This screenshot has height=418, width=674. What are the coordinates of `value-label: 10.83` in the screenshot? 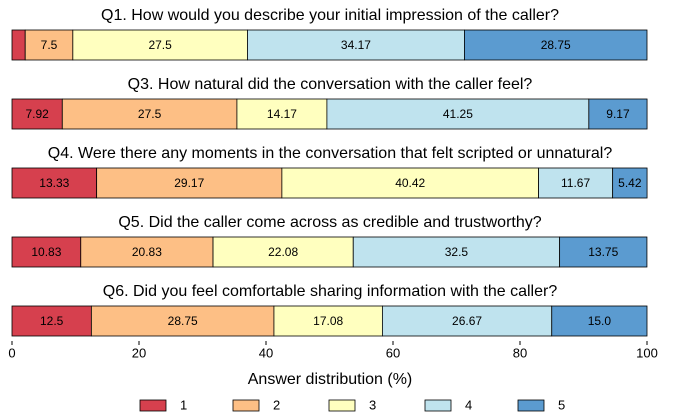 It's located at (46, 252).